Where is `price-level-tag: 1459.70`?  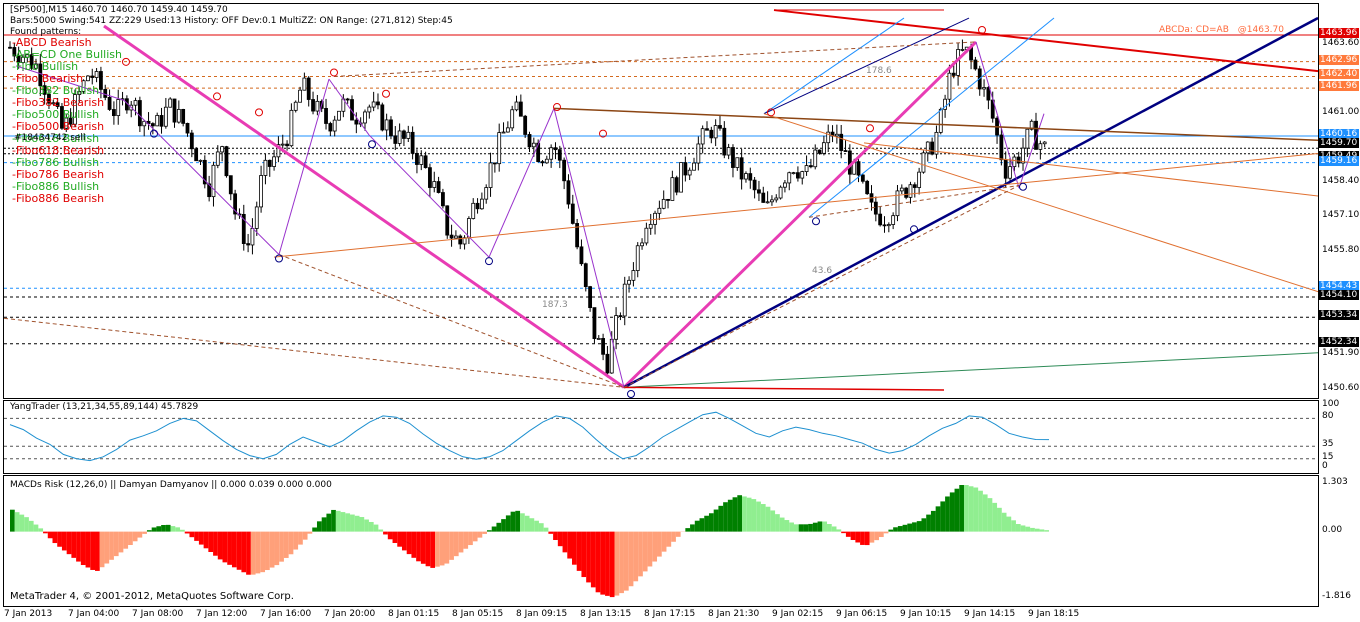
price-level-tag: 1459.70 is located at coordinates (1339, 143).